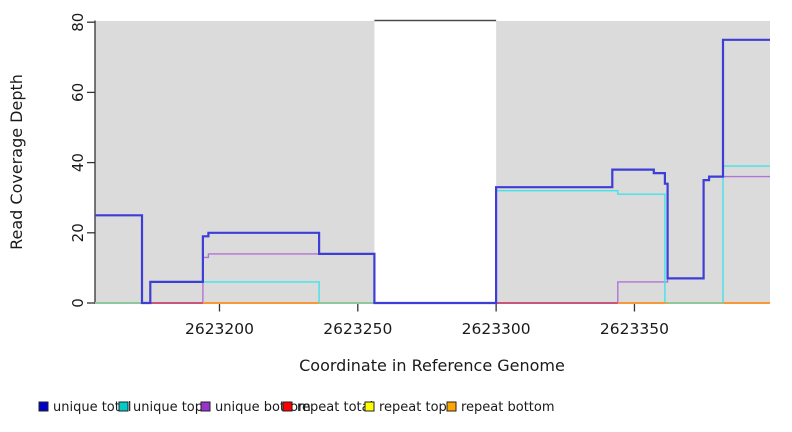 The image size is (792, 432). What do you see at coordinates (508, 407) in the screenshot?
I see `legend-label: repeat bottom` at bounding box center [508, 407].